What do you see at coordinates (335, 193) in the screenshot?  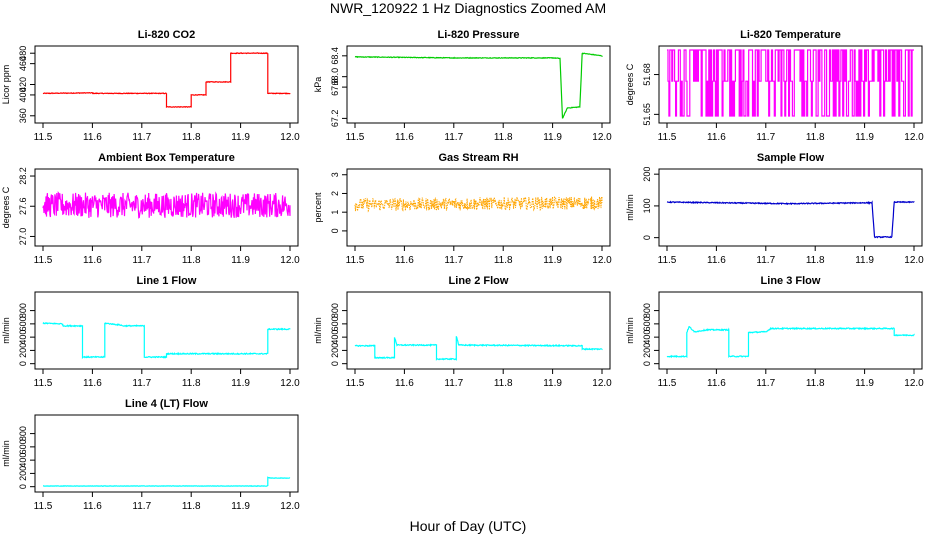 I see `y-tick-label: 2` at bounding box center [335, 193].